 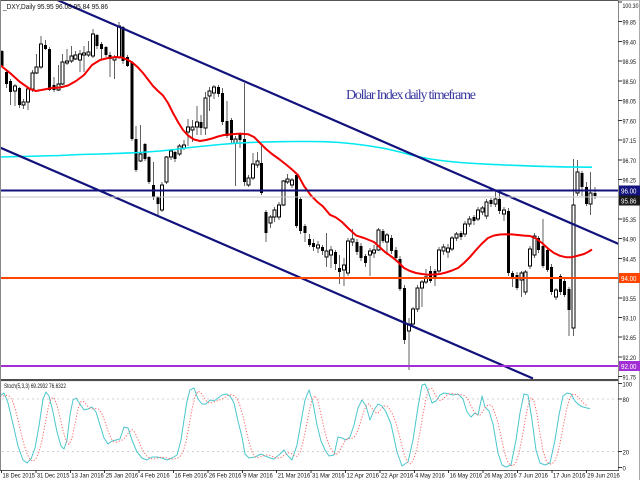 I want to click on svg-text: 94.90, so click(x=630, y=240).